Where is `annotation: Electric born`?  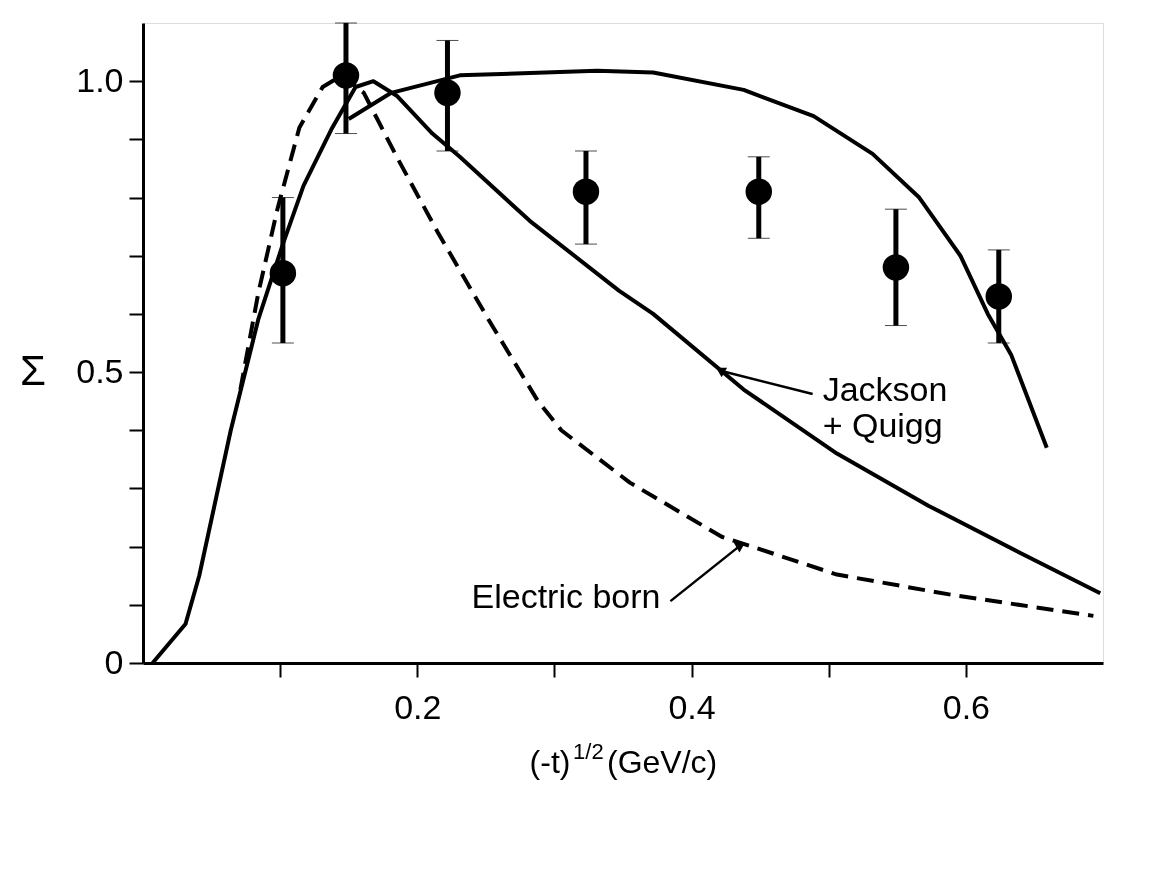
annotation: Electric born is located at coordinates (566, 596).